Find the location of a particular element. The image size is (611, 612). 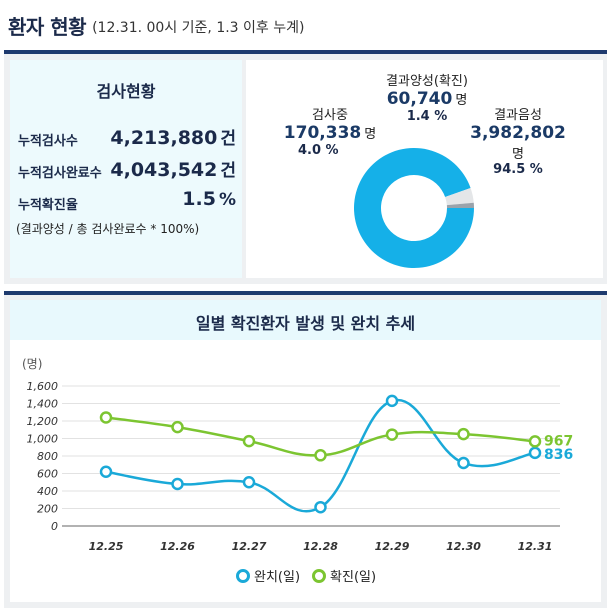

y-tick-label: 400 is located at coordinates (47, 491).